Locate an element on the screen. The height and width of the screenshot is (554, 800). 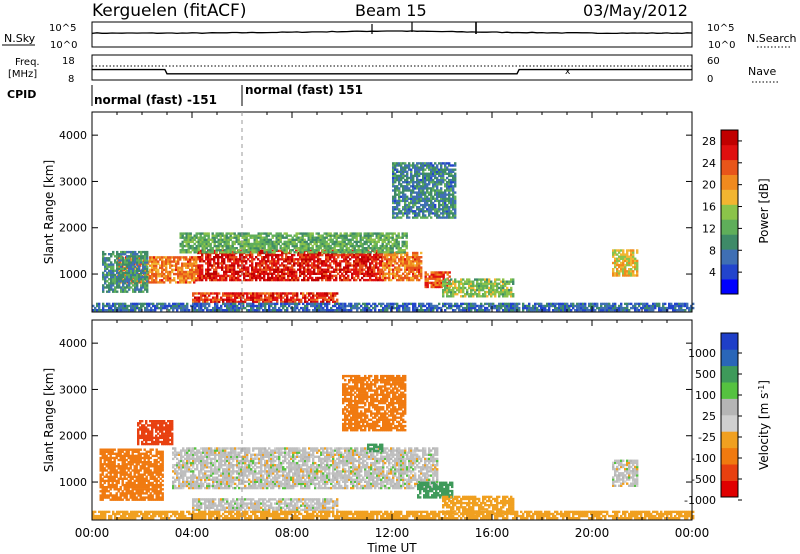
nsky-tick-top: 10^5 is located at coordinates (62, 28).